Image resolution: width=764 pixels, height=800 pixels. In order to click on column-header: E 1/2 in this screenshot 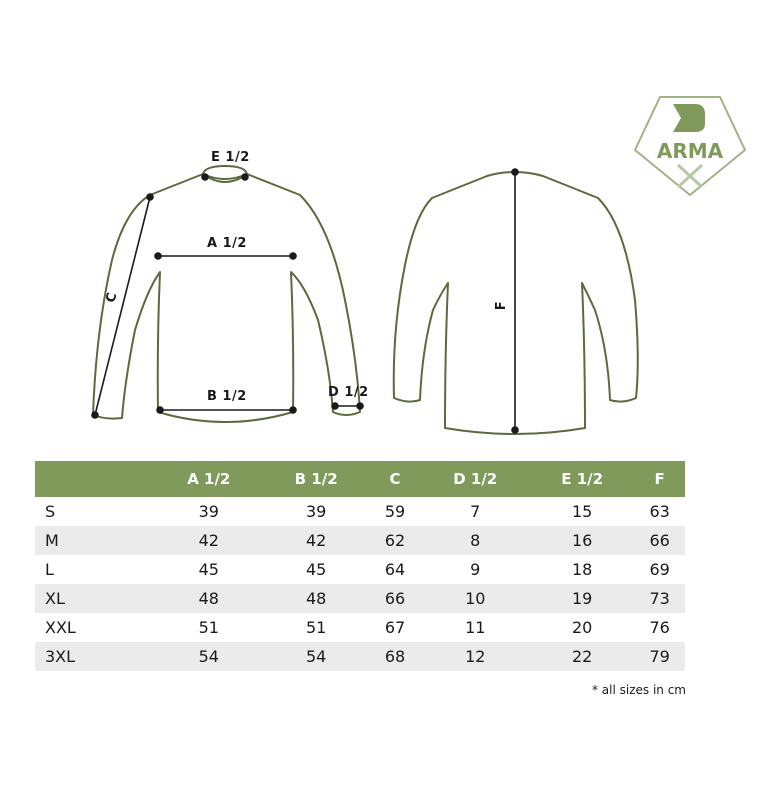, I will do `click(582, 479)`.